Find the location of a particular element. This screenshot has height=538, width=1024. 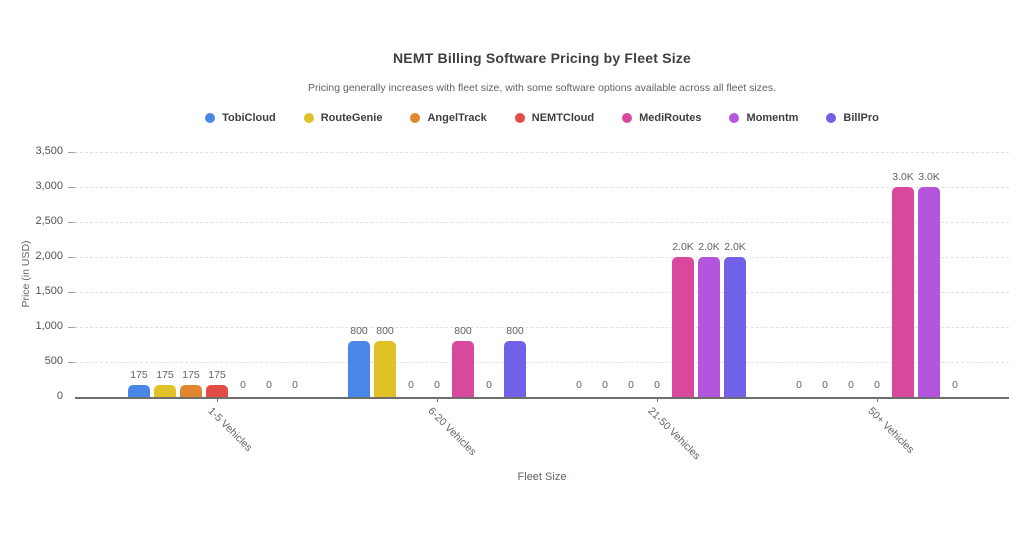

bar-momentm-50+-vehicles is located at coordinates (929, 292).